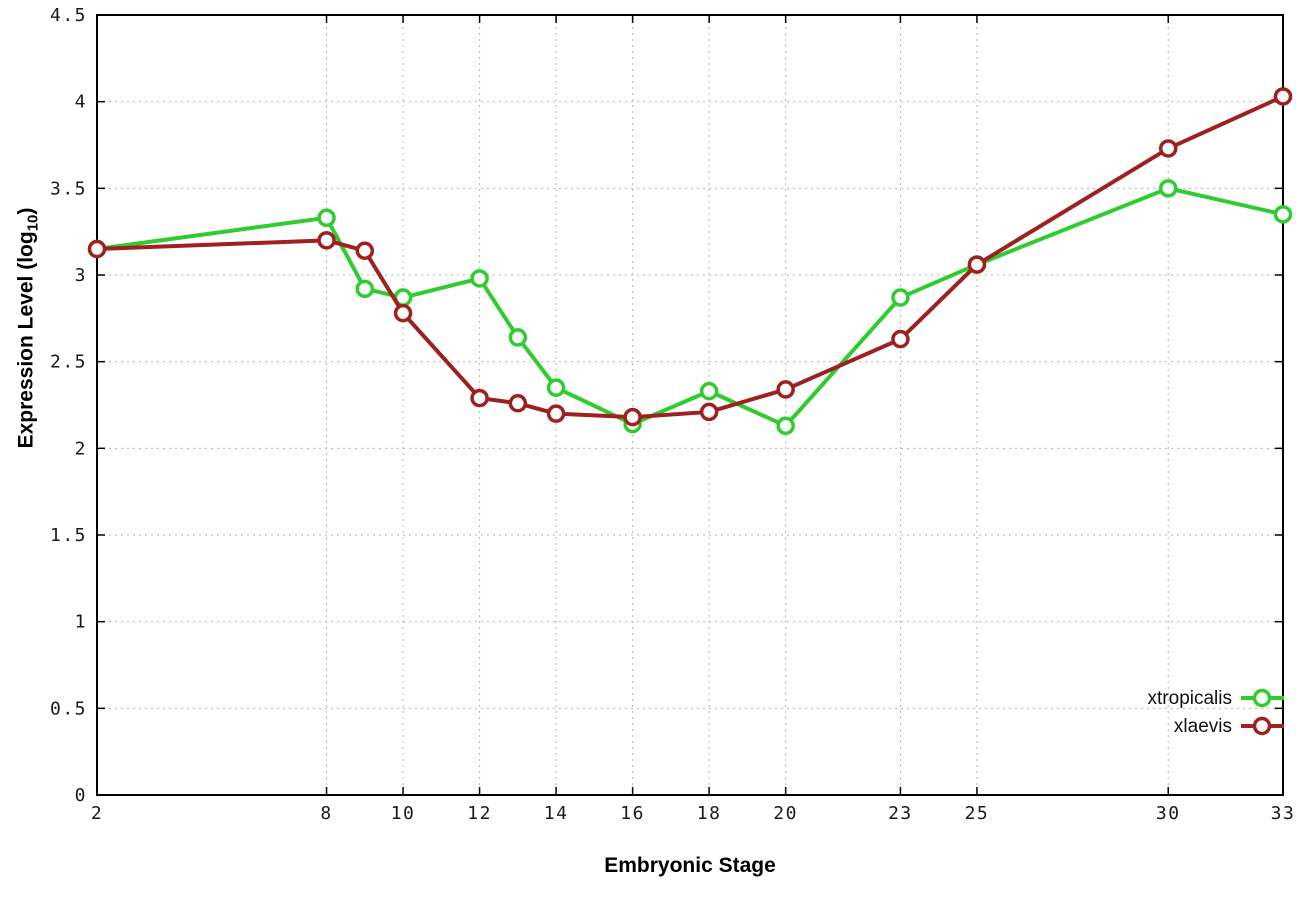 This screenshot has width=1296, height=907. I want to click on y-tick-label: 2.5, so click(68, 362).